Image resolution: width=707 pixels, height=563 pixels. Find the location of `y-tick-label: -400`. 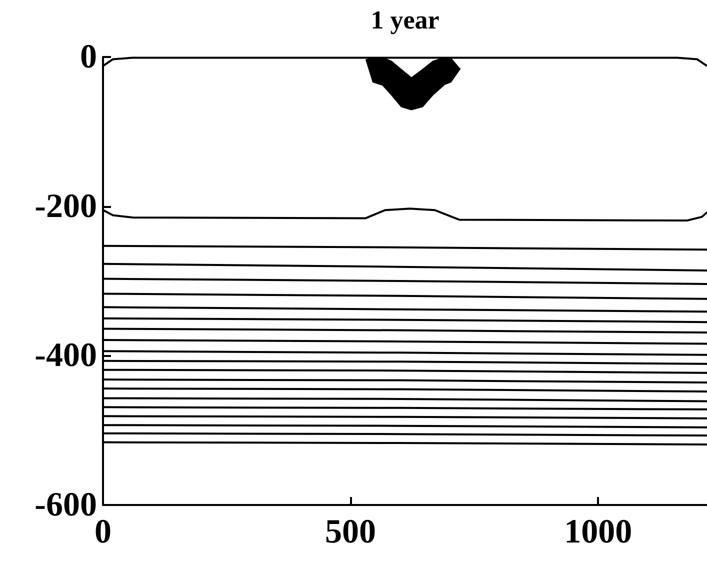

y-tick-label: -400 is located at coordinates (65, 355).